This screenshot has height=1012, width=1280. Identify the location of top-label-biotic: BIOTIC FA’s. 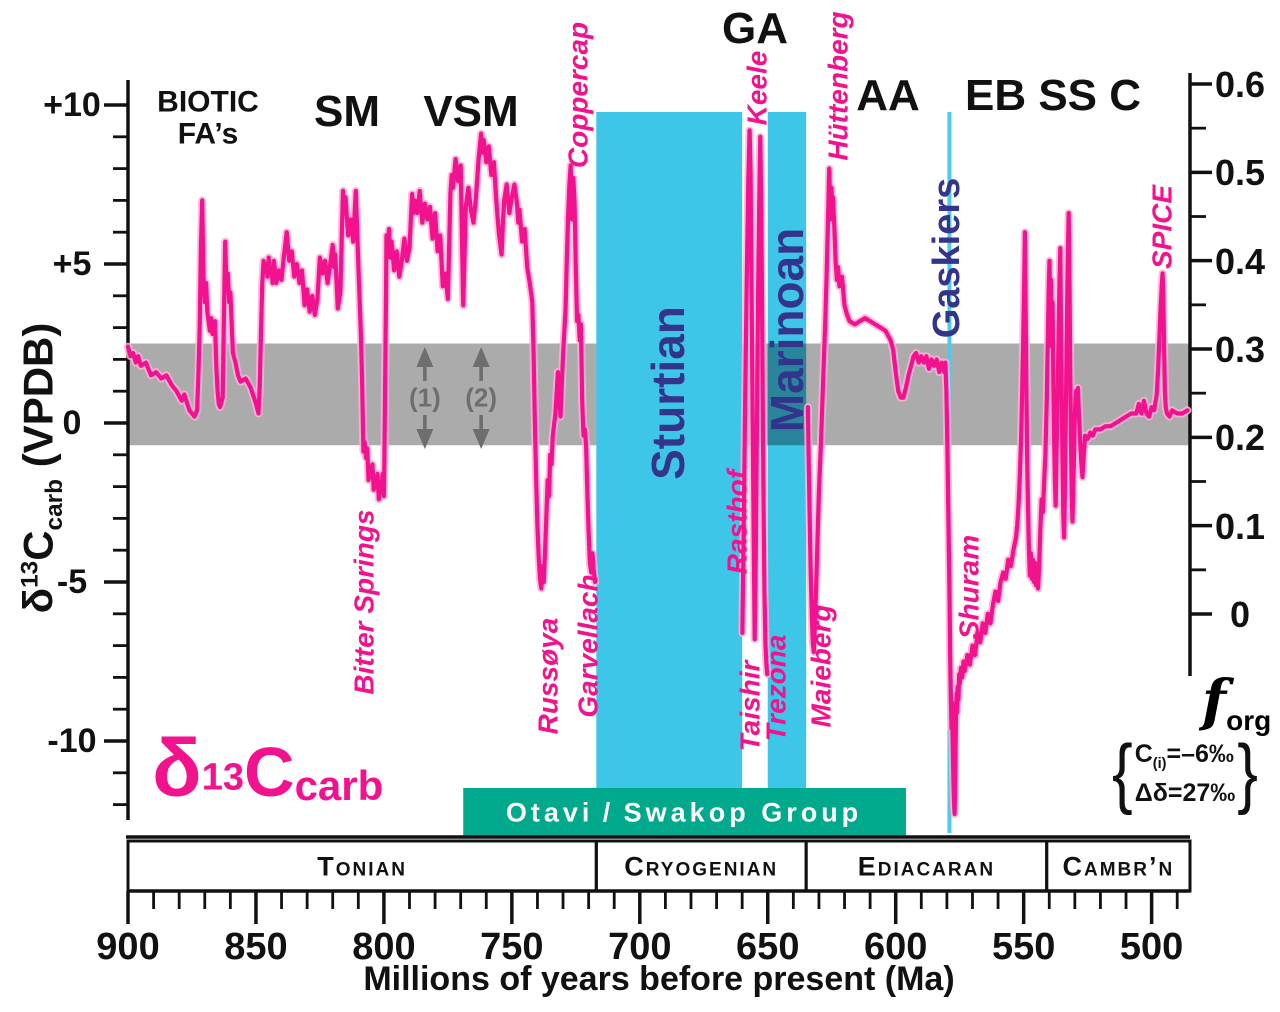
(208, 117).